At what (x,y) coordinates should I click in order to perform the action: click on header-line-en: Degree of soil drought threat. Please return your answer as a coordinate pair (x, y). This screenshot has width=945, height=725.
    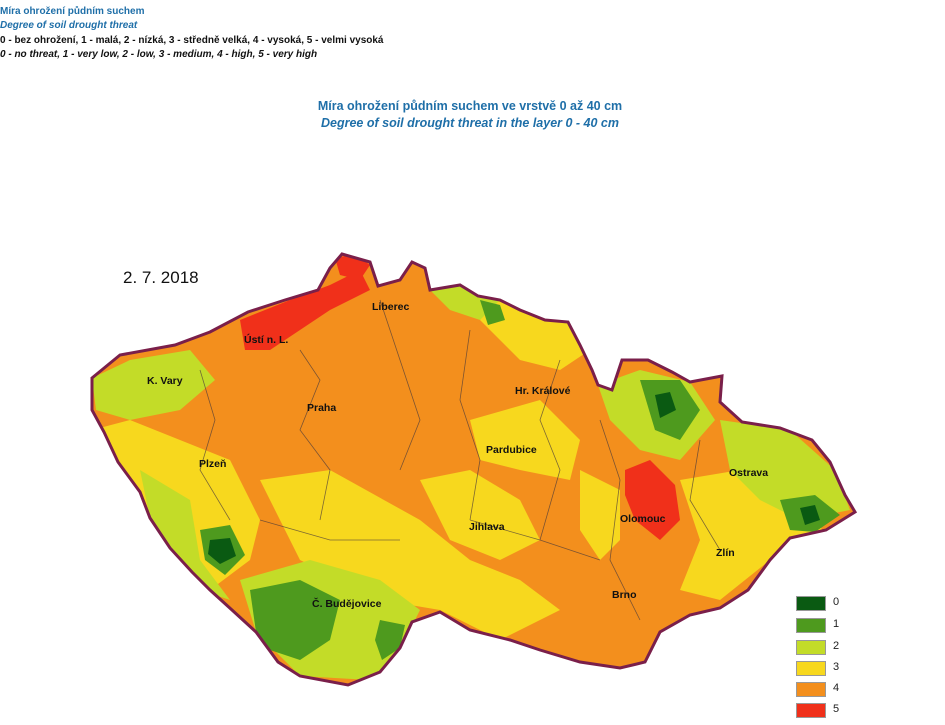
    Looking at the image, I should click on (69, 25).